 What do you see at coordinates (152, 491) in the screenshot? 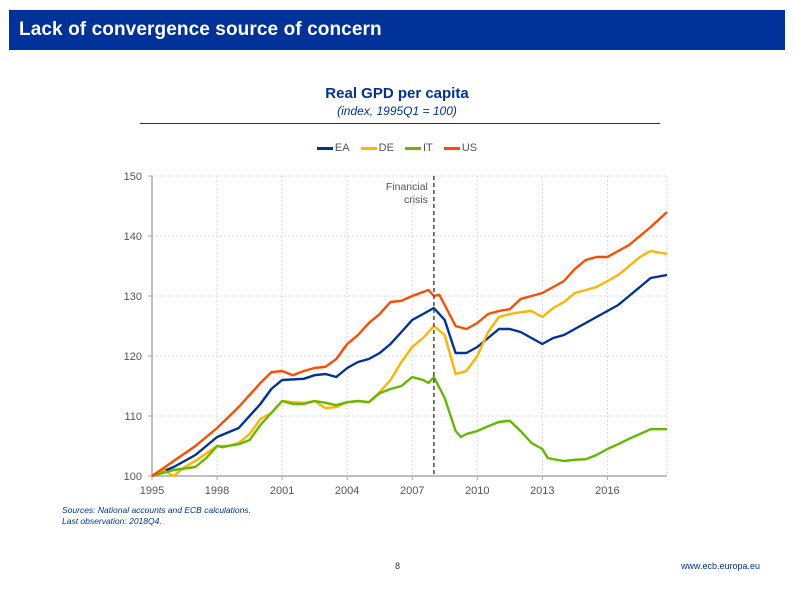
I see `x-tick-label: 1995` at bounding box center [152, 491].